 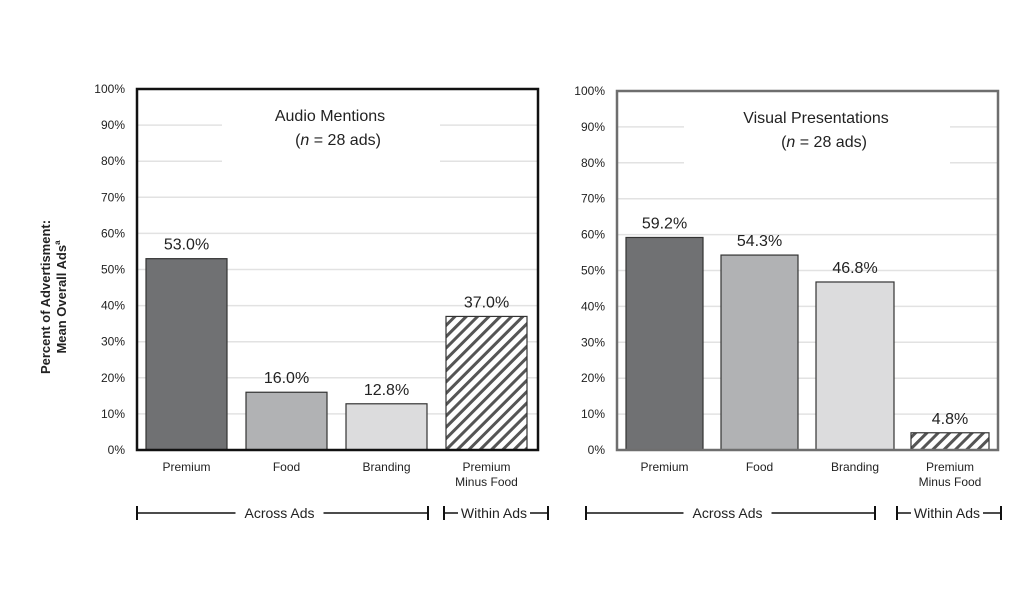 I want to click on data-label: 53.0%, so click(x=186, y=245).